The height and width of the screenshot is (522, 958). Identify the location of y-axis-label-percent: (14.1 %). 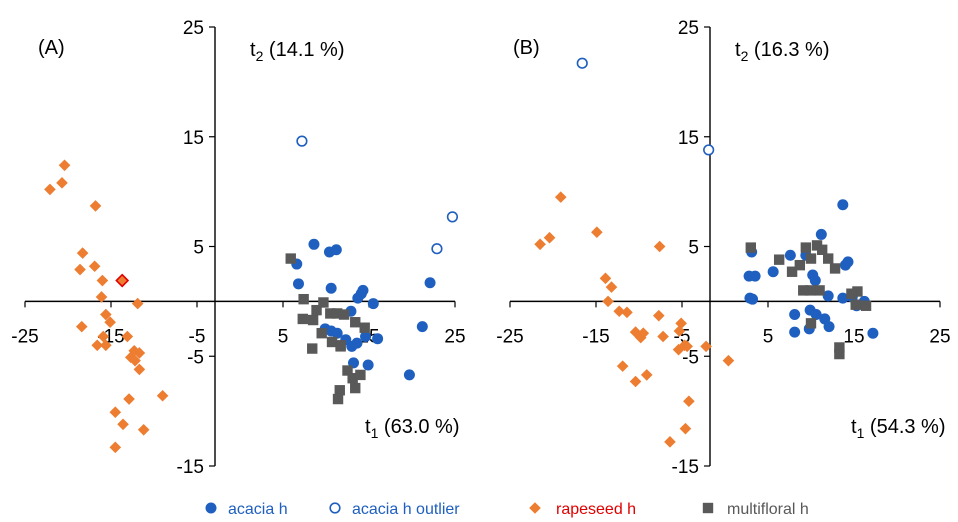
(303, 50).